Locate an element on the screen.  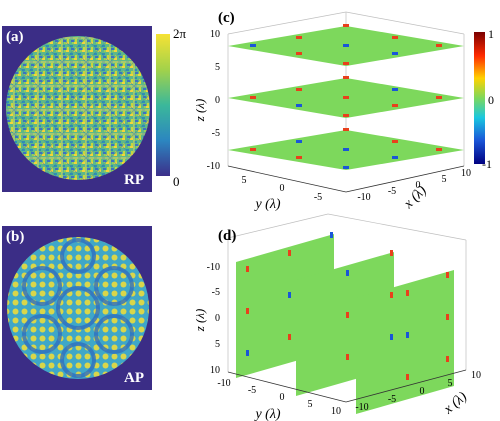
panel-d-z-axis-label: z (λ) is located at coordinates (201, 321).